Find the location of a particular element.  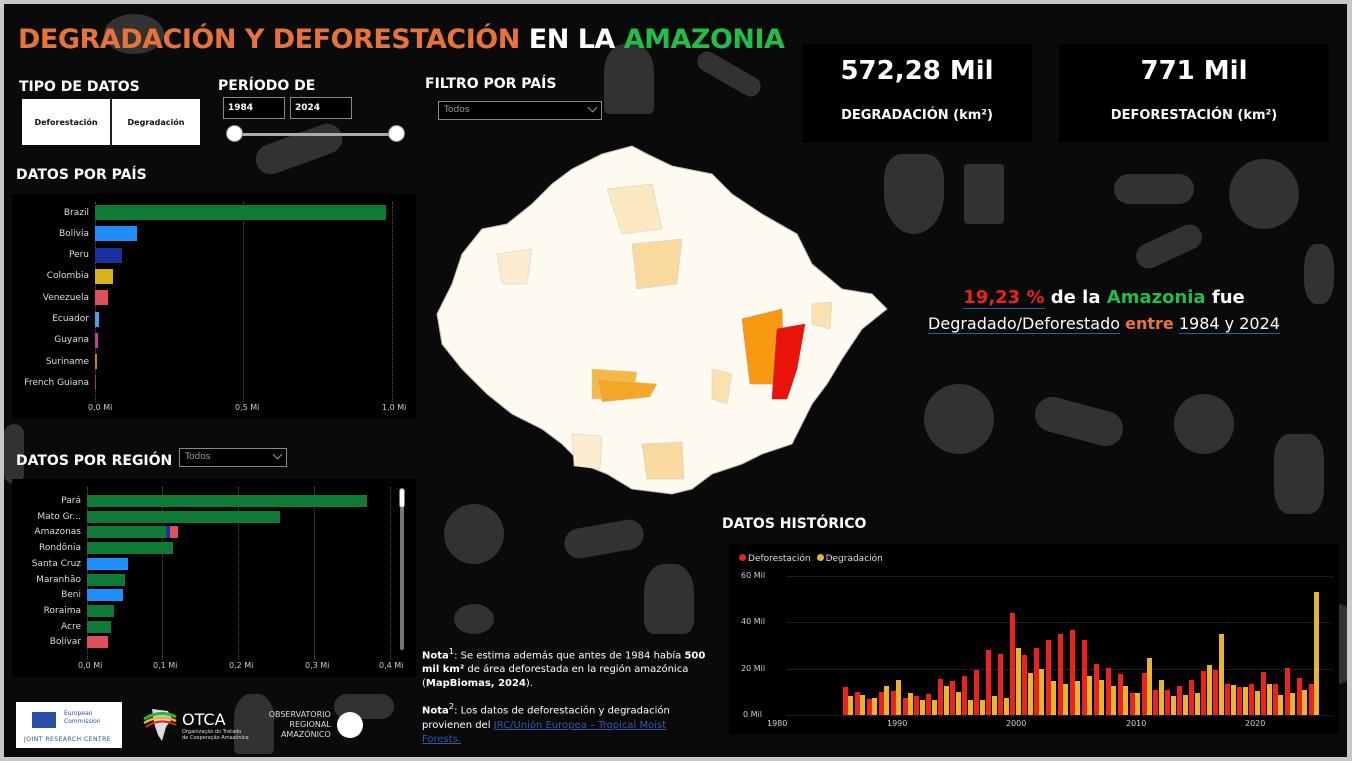

region-bar-row: Beni is located at coordinates (68, 595).